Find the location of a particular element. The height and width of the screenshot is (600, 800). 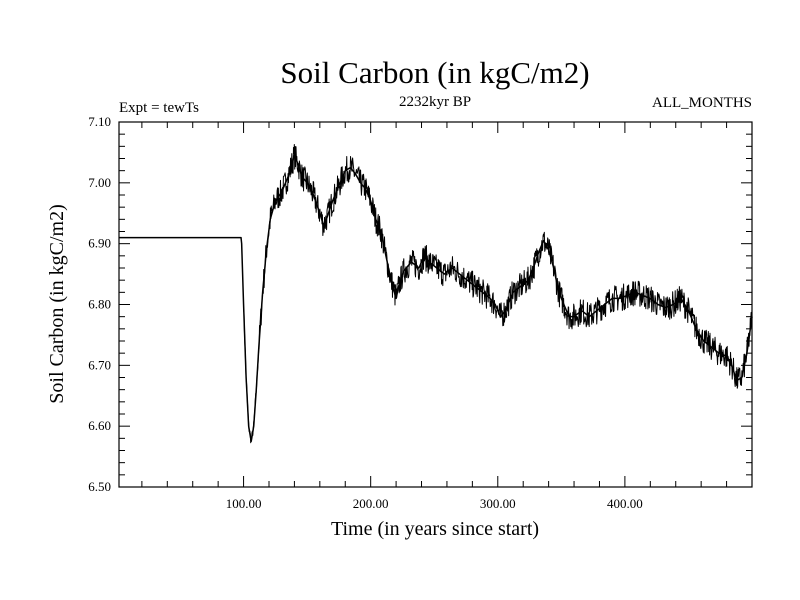

y-tick-label: 6.50 is located at coordinates (99, 486).